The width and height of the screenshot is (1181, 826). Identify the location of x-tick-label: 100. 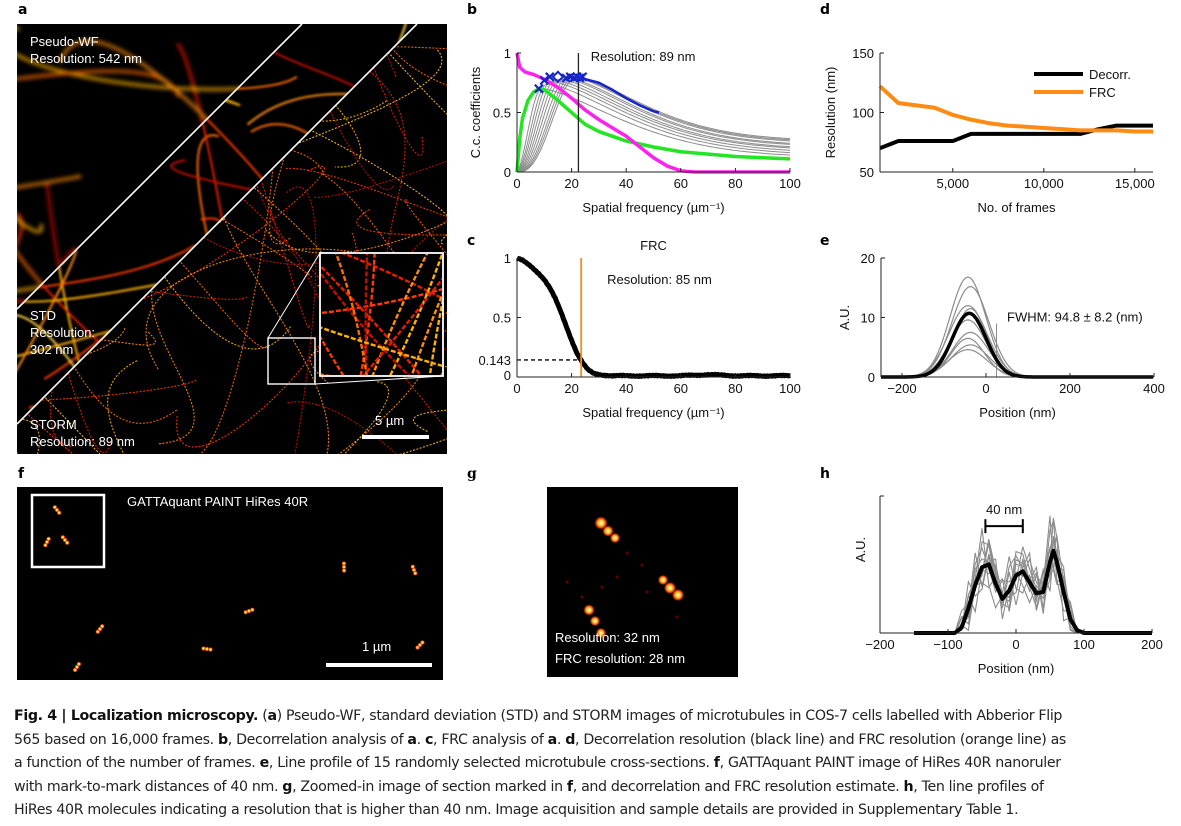
(790, 388).